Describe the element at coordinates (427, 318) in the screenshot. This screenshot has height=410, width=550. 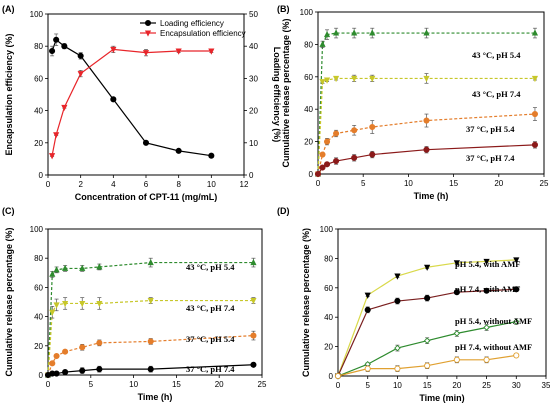
I see `series: pH 5.4, with AMF` at that location.